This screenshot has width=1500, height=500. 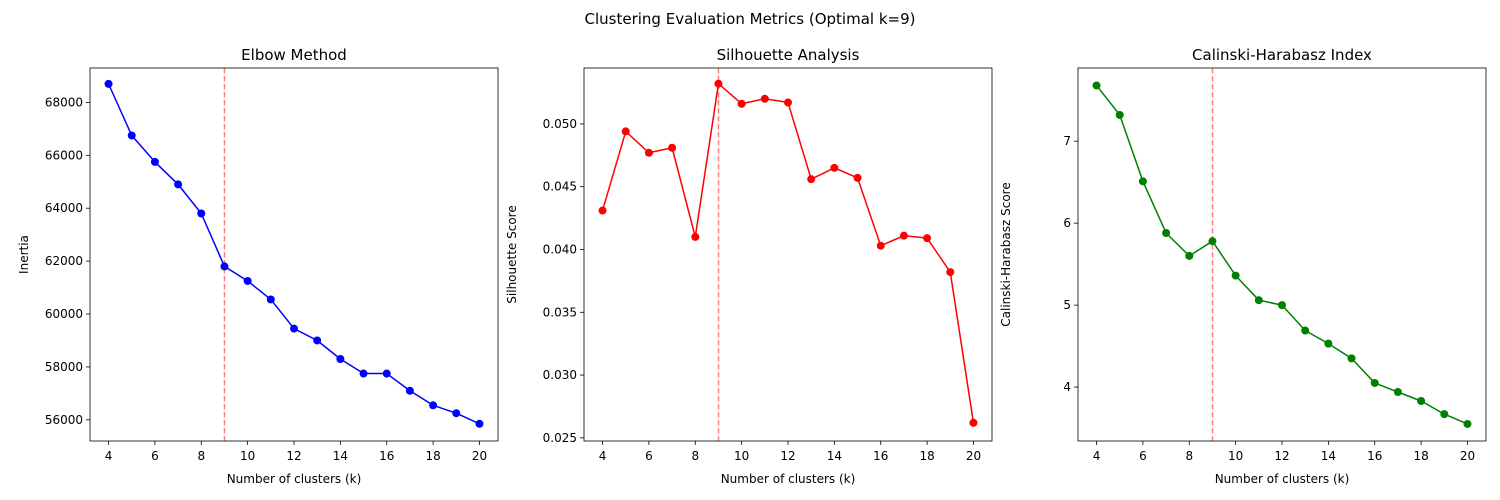 What do you see at coordinates (695, 456) in the screenshot?
I see `silhouette-x-tick-label: 8` at bounding box center [695, 456].